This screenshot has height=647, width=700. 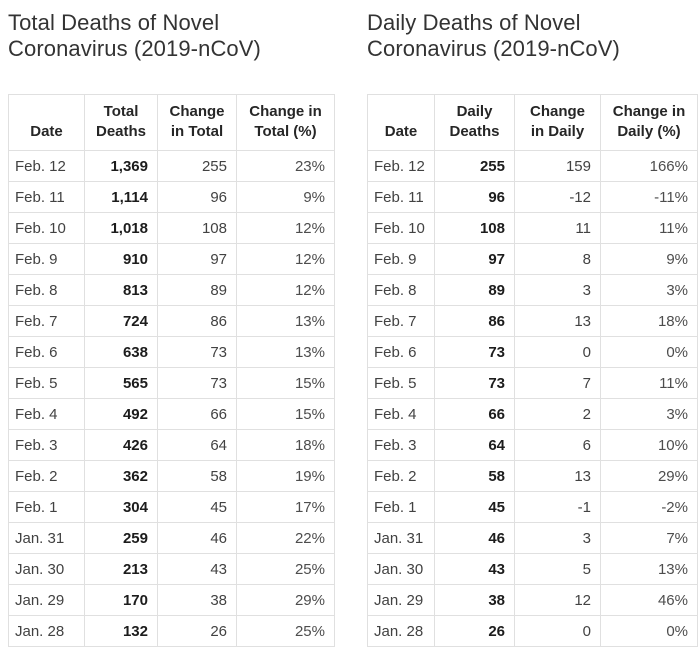 What do you see at coordinates (197, 197) in the screenshot?
I see `change-cell: 96` at bounding box center [197, 197].